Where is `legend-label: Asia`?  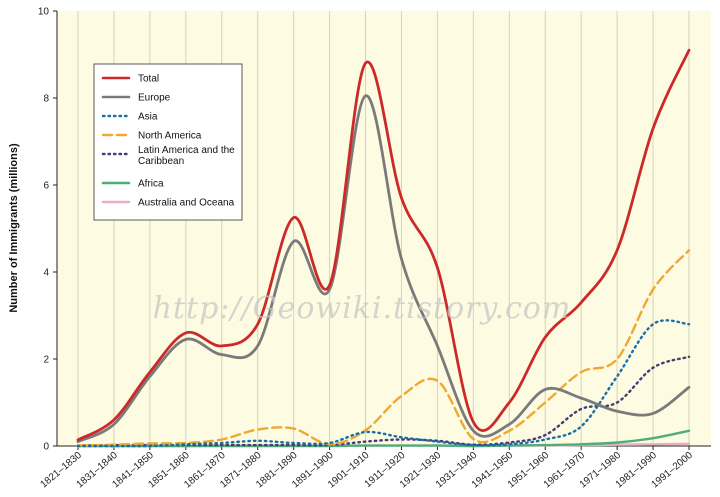
legend-label: Asia is located at coordinates (148, 117).